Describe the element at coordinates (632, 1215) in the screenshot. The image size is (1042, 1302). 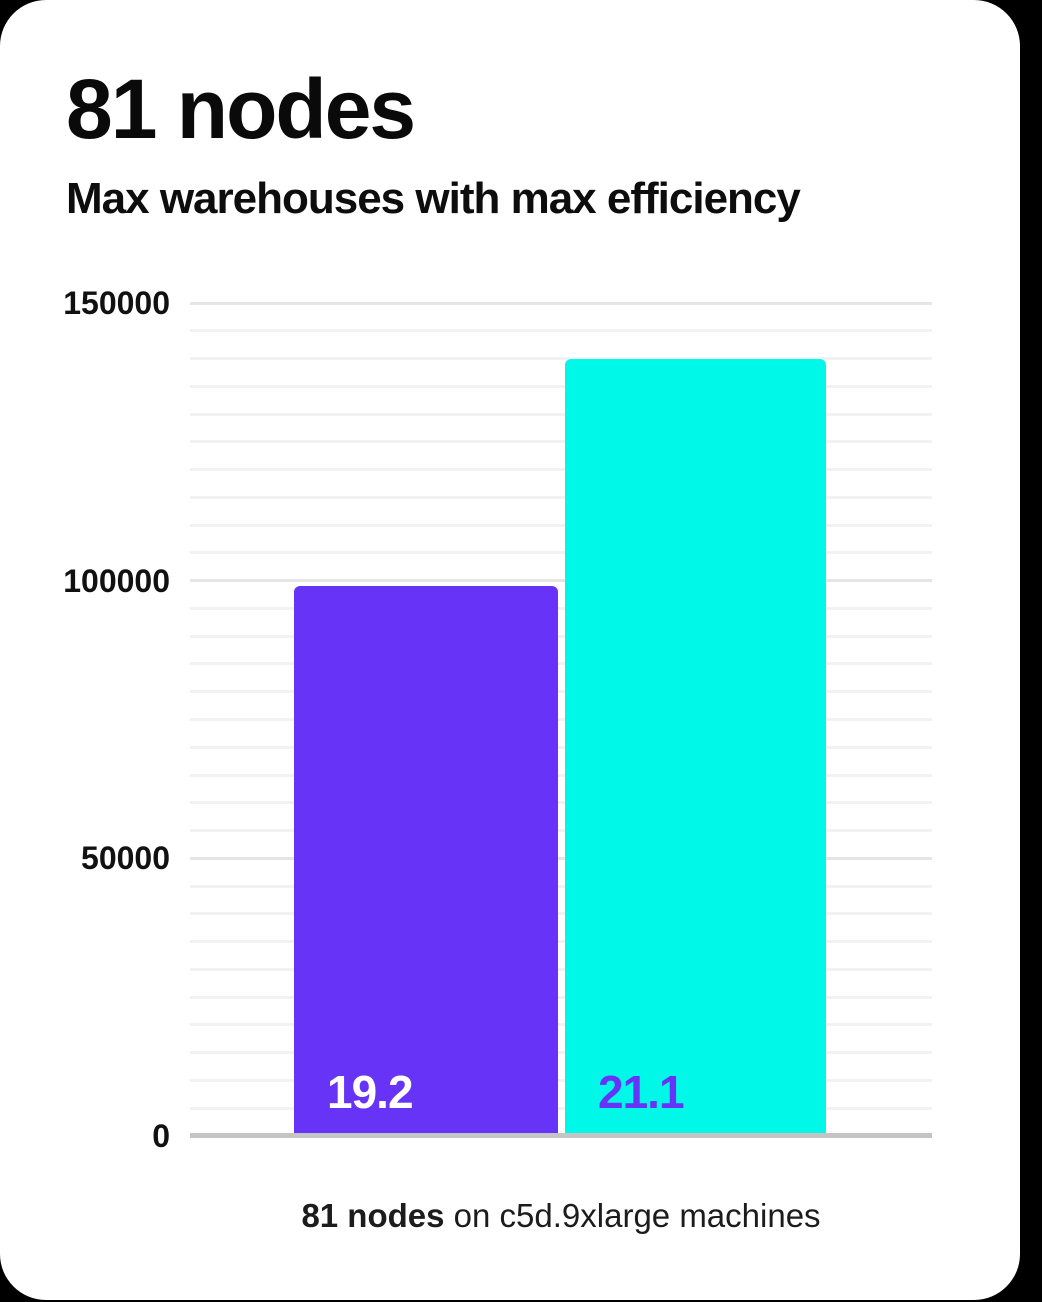
I see `caption-machine-type: on c5d.9xlarge machines` at that location.